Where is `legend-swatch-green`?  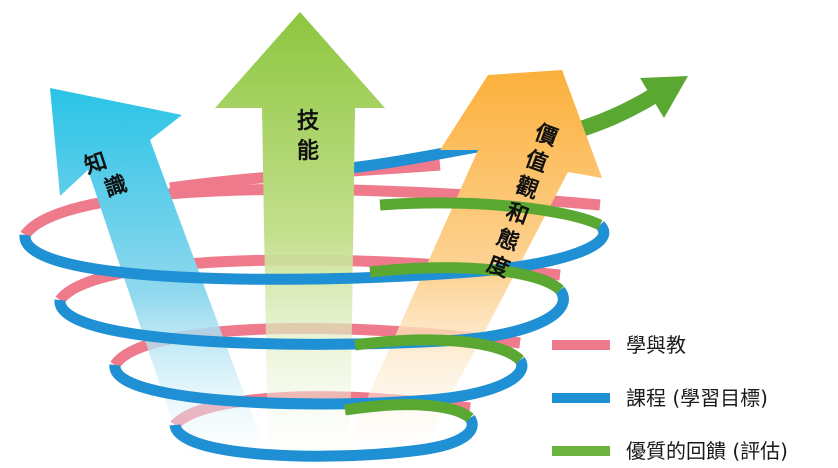
legend-swatch-green is located at coordinates (581, 451).